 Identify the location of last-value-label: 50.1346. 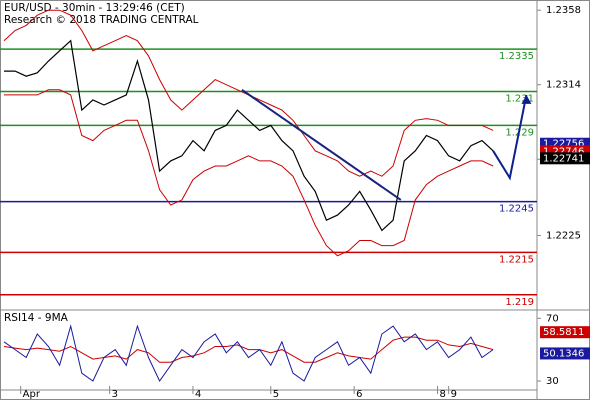
(563, 353).